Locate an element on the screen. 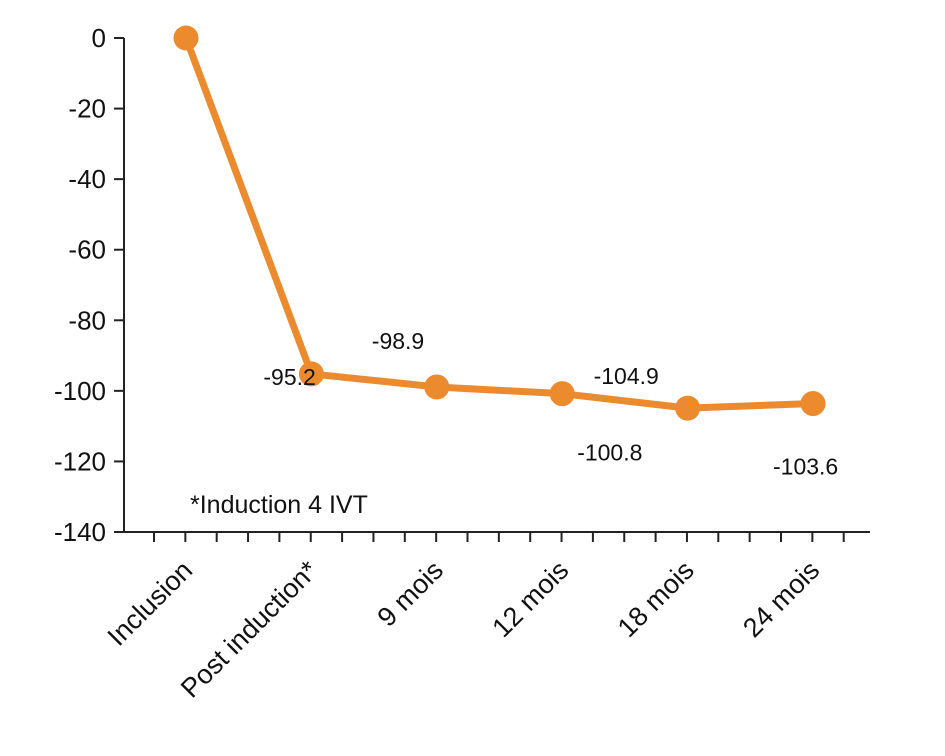 The height and width of the screenshot is (756, 945). y-tick-label: -40 is located at coordinates (87, 179).